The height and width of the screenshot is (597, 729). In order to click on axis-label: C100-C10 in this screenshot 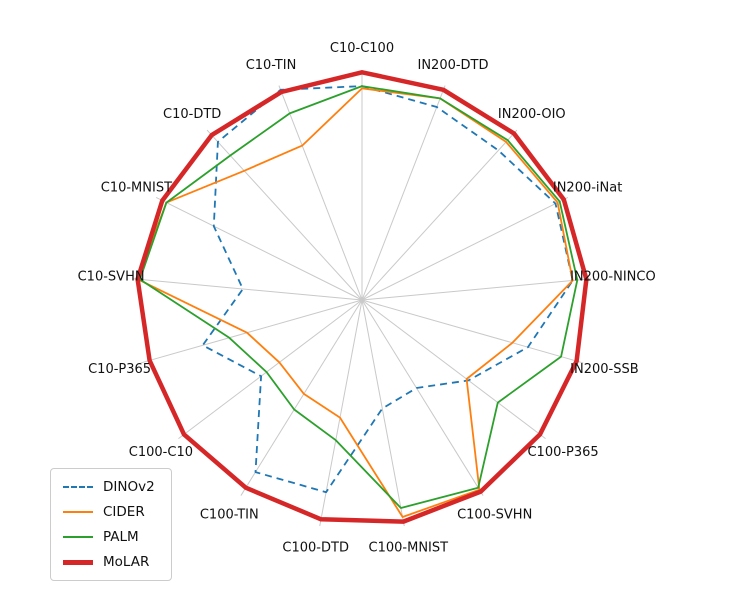, I will do `click(161, 452)`.